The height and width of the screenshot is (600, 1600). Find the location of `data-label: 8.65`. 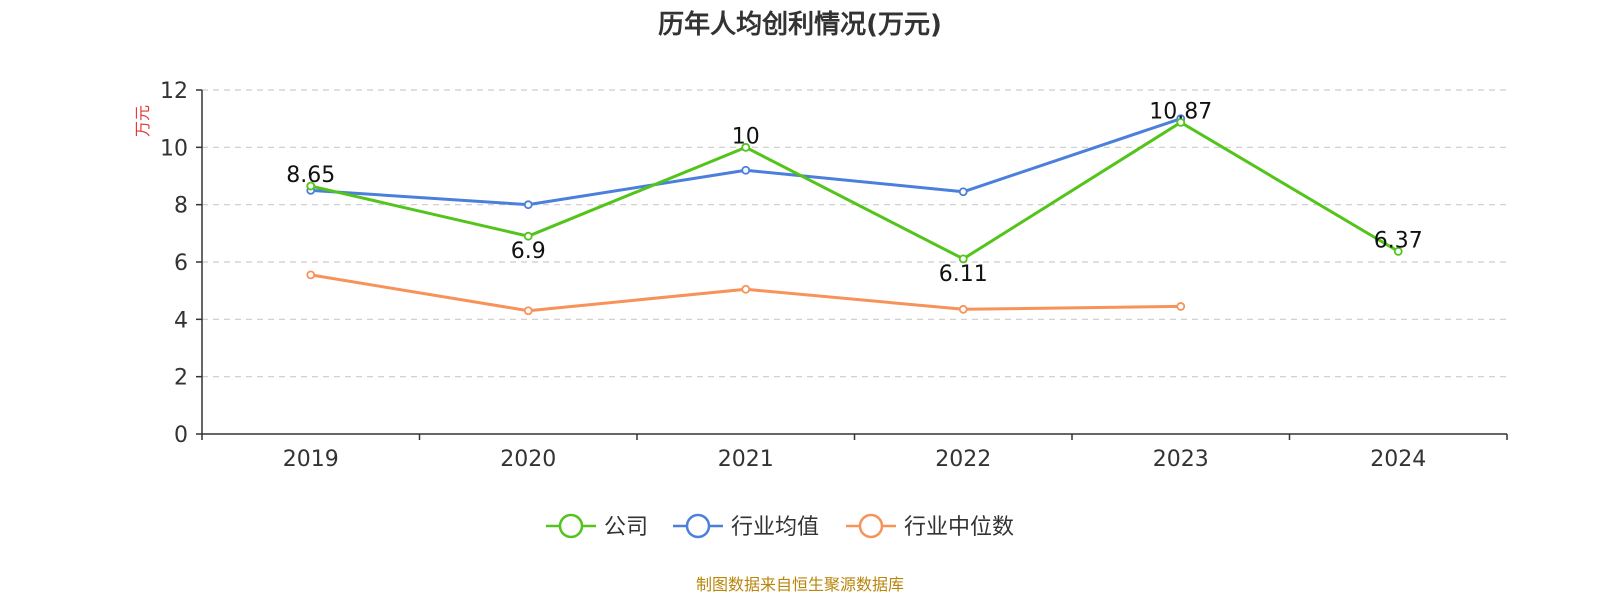

data-label: 8.65 is located at coordinates (310, 175).